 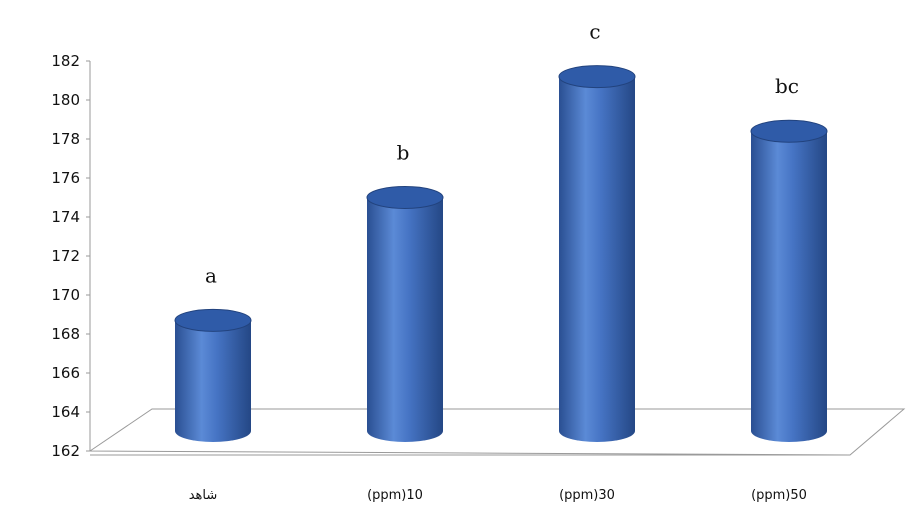 What do you see at coordinates (403, 153) in the screenshot?
I see `data-label: b` at bounding box center [403, 153].